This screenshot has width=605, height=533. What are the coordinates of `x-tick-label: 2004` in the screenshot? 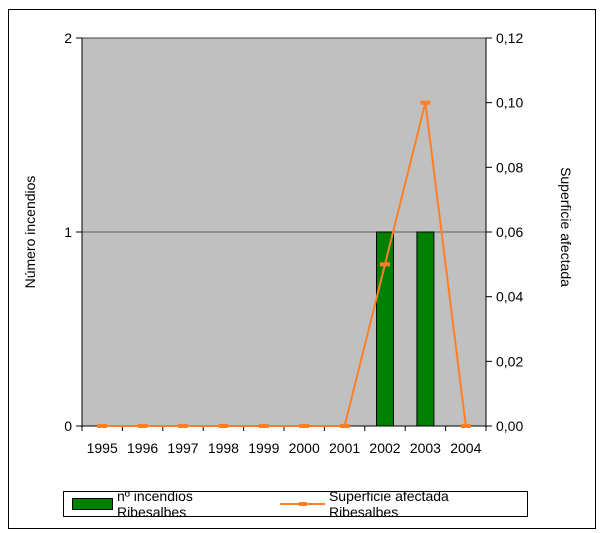 It's located at (465, 448).